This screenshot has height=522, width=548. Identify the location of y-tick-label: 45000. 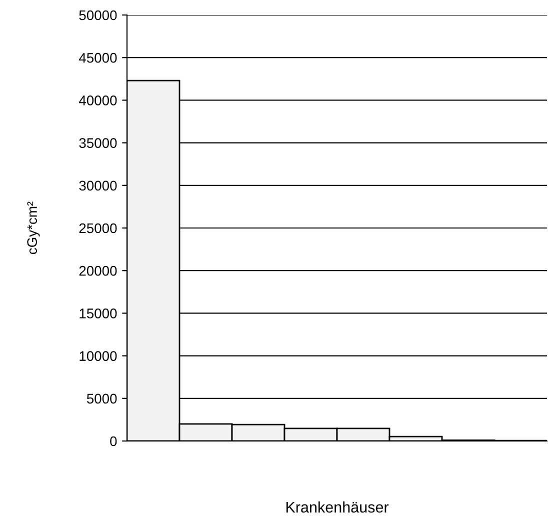
(97, 57).